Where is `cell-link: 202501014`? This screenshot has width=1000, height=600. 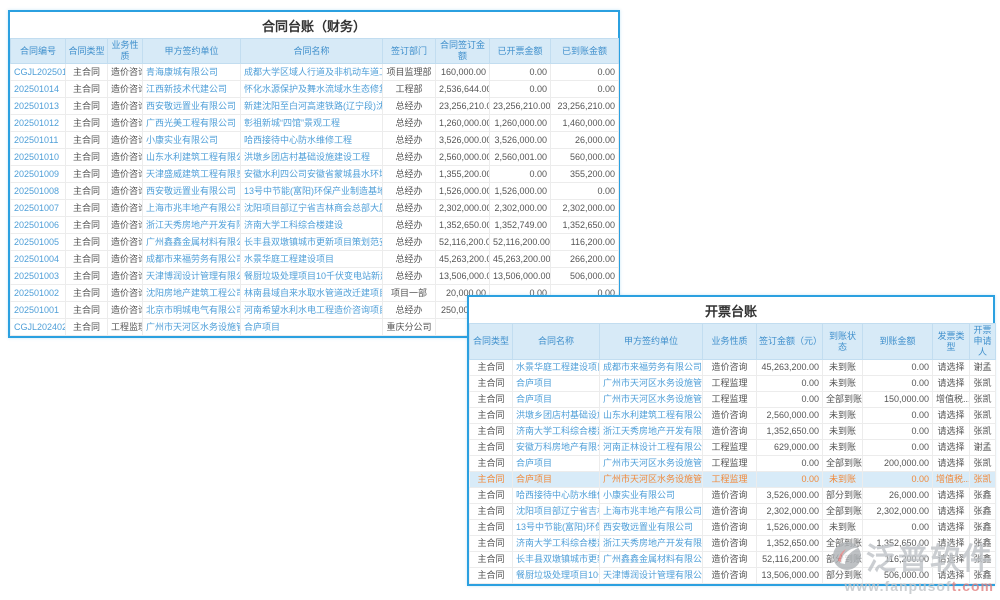 cell-link: 202501014 is located at coordinates (38, 89).